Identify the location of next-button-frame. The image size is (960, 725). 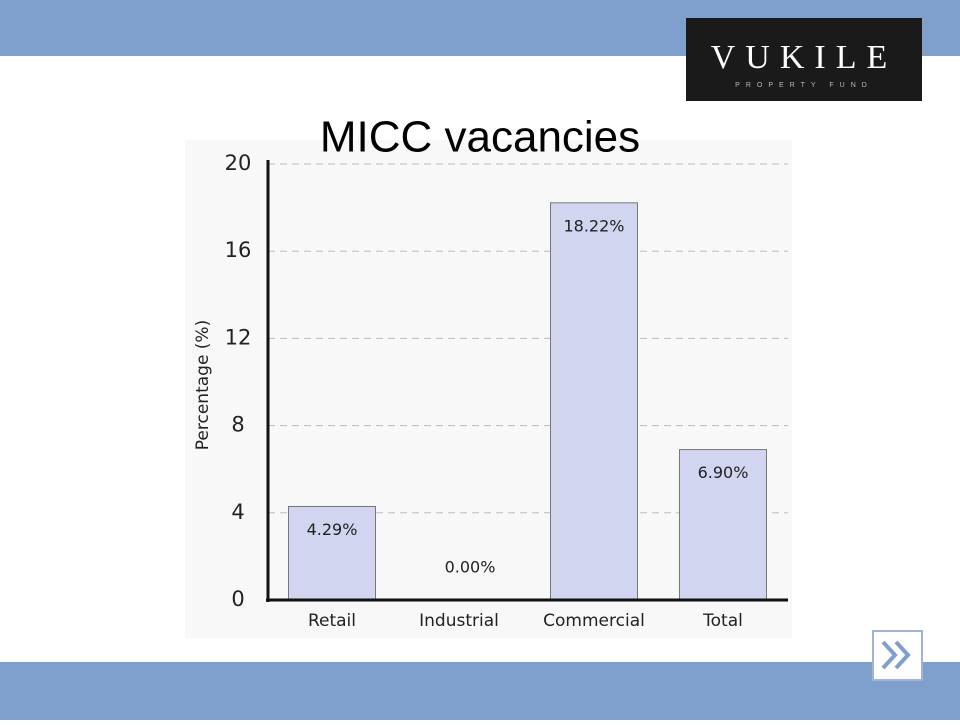
(897, 655).